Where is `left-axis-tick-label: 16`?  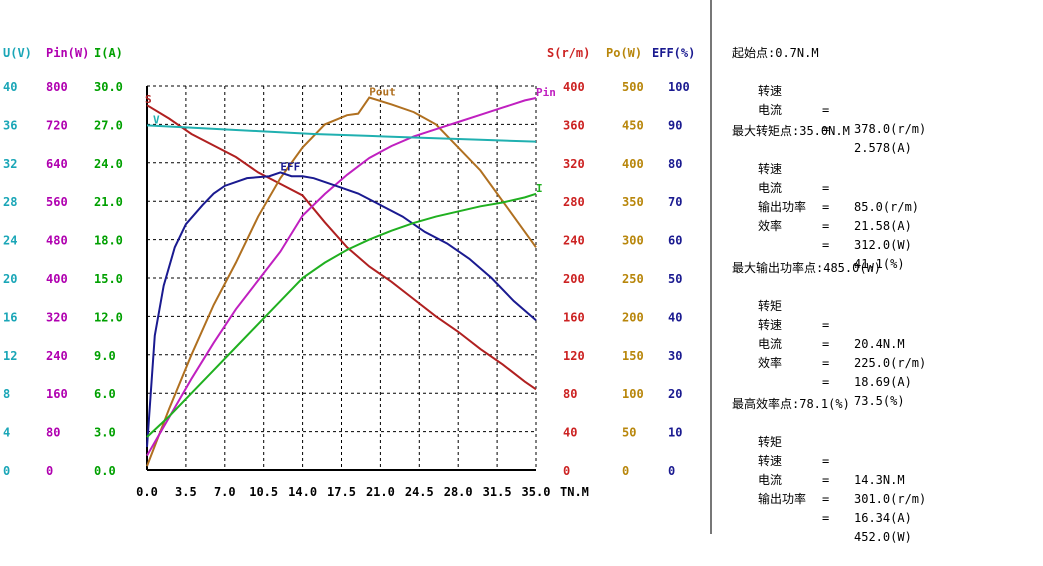
left-axis-tick-label: 16 is located at coordinates (10, 317).